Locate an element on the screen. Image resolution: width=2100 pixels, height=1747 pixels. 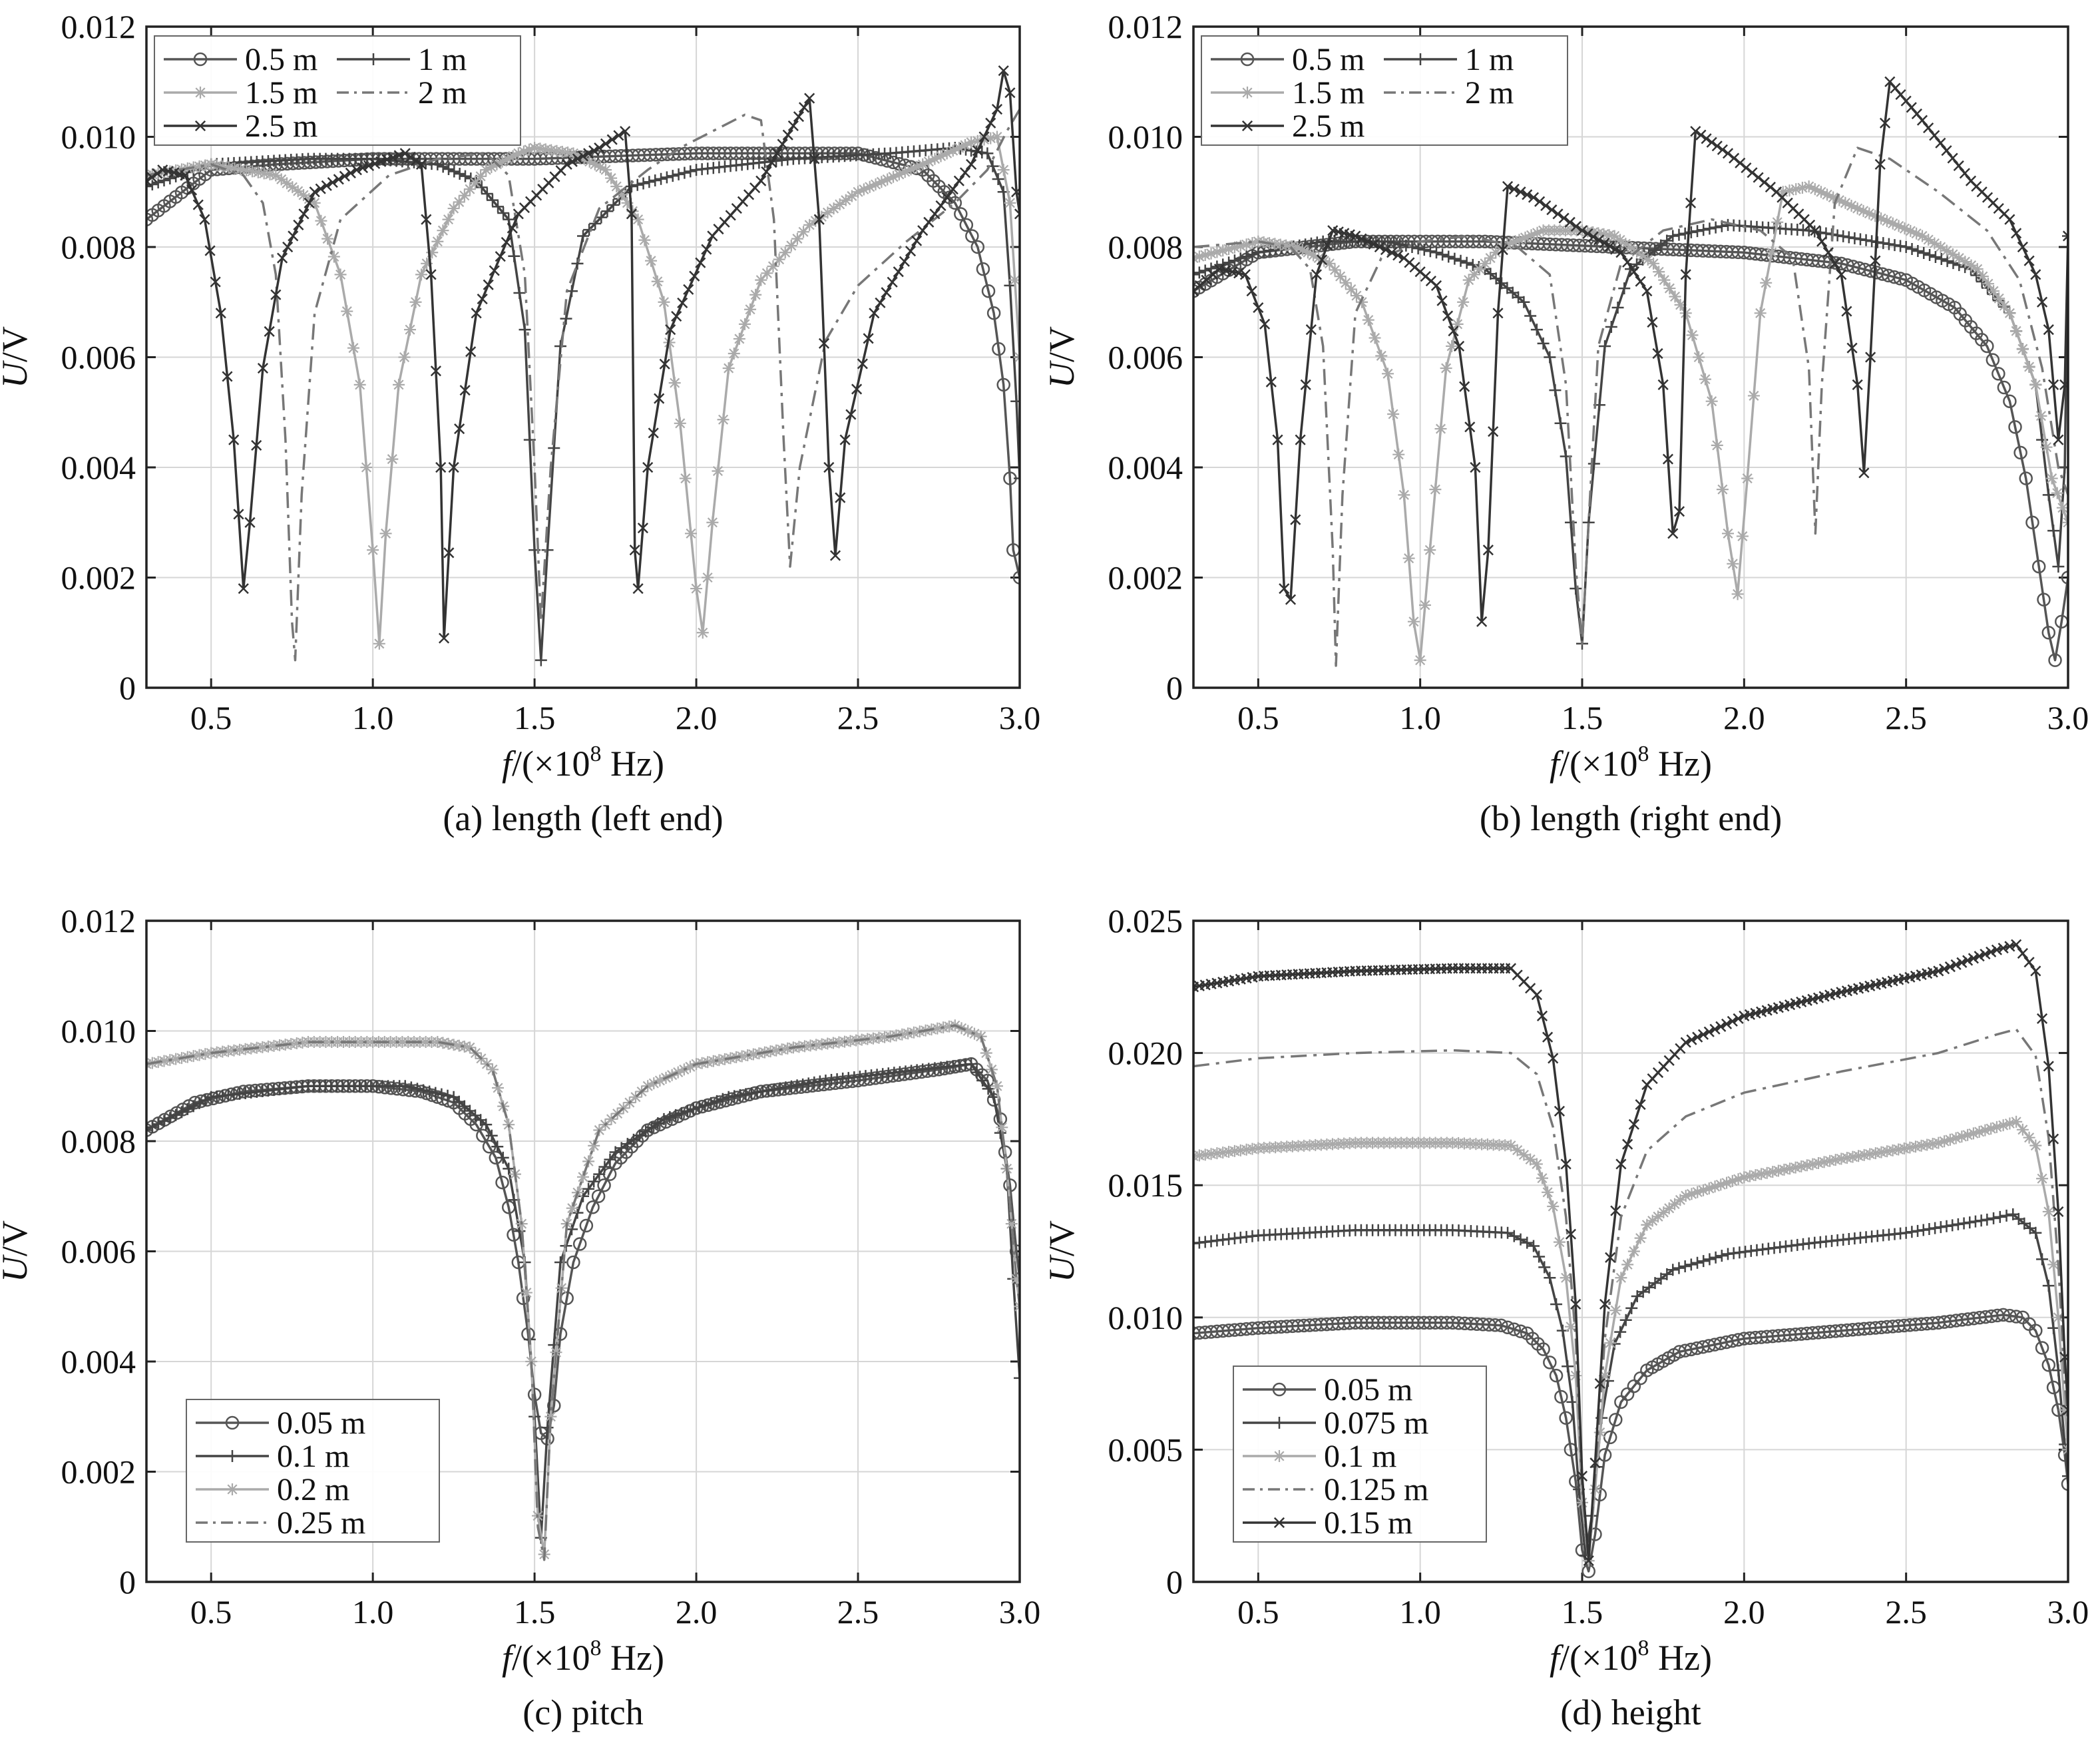
legend-label: 0.15 m is located at coordinates (1368, 1523).